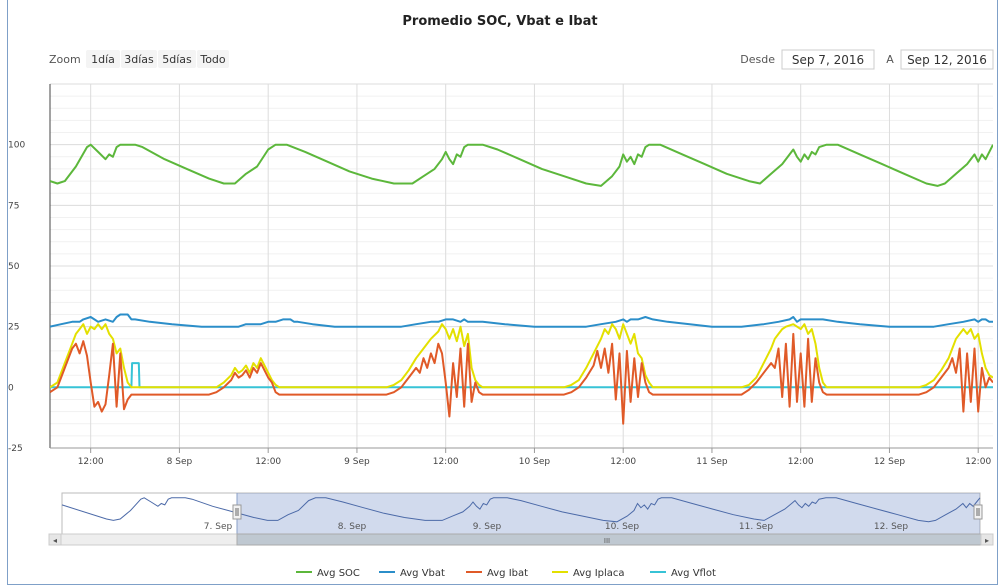 Image resolution: width=1000 pixels, height=586 pixels. What do you see at coordinates (14, 267) in the screenshot?
I see `y-tick-label: 50` at bounding box center [14, 267].